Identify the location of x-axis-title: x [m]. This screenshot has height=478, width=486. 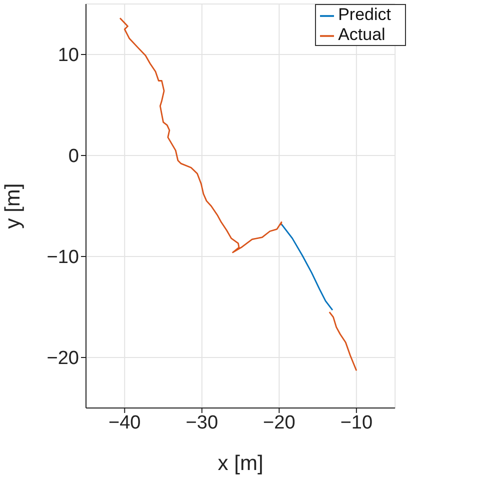
(241, 463).